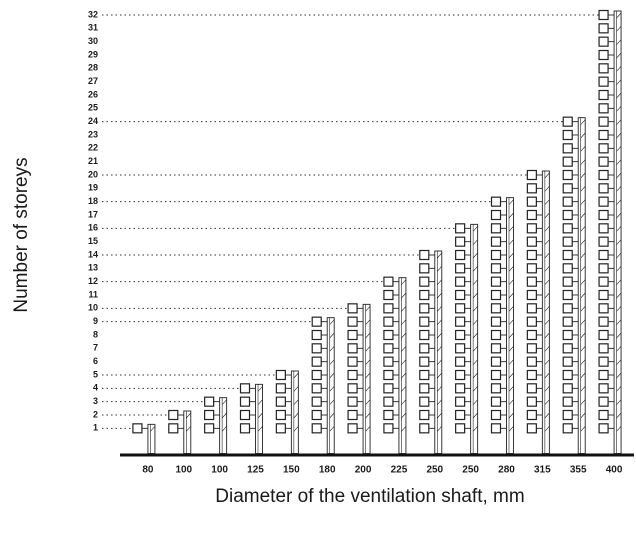 This screenshot has height=536, width=636. I want to click on x-tick-label: 225, so click(399, 470).